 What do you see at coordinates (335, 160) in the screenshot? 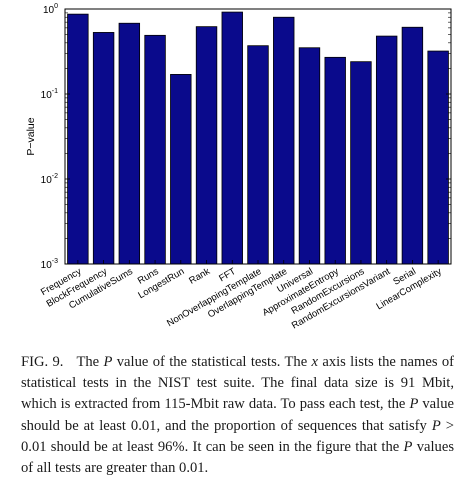
I see `bar-ApproximateEntropy` at bounding box center [335, 160].